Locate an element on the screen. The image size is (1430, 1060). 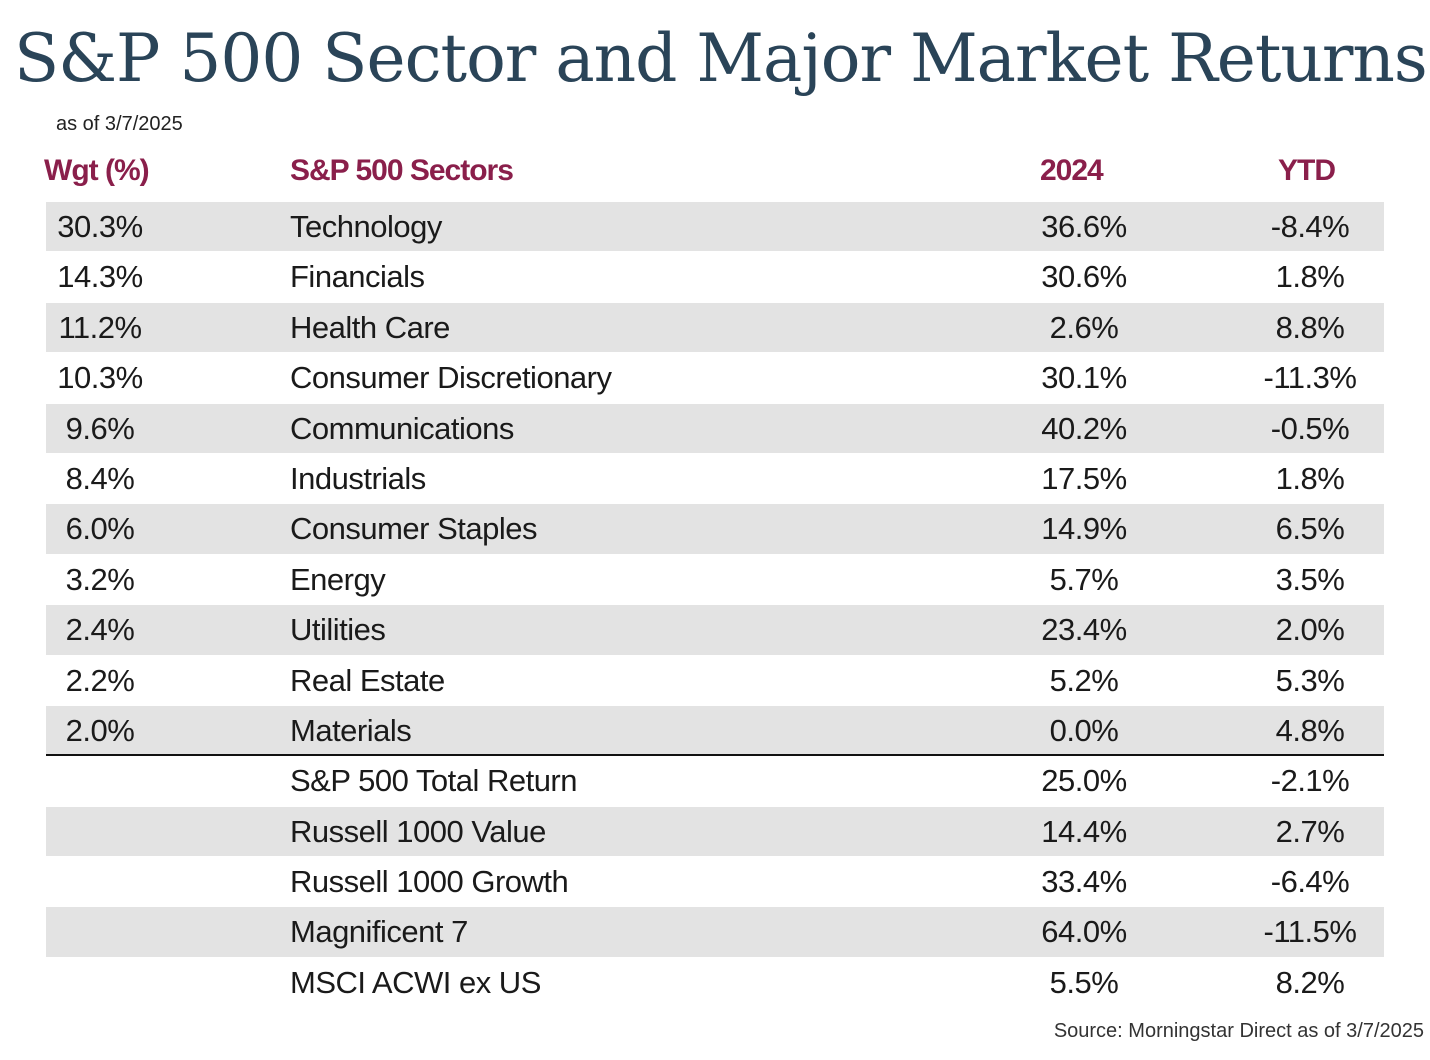
weight-cell: 2.4% is located at coordinates (100, 630).